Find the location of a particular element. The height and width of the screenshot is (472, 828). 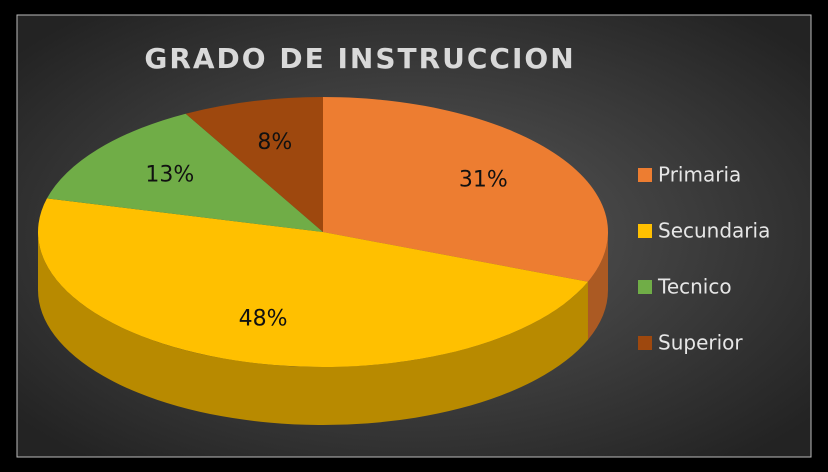

chart-title: GRADO DE INSTRUCCION is located at coordinates (359, 58).